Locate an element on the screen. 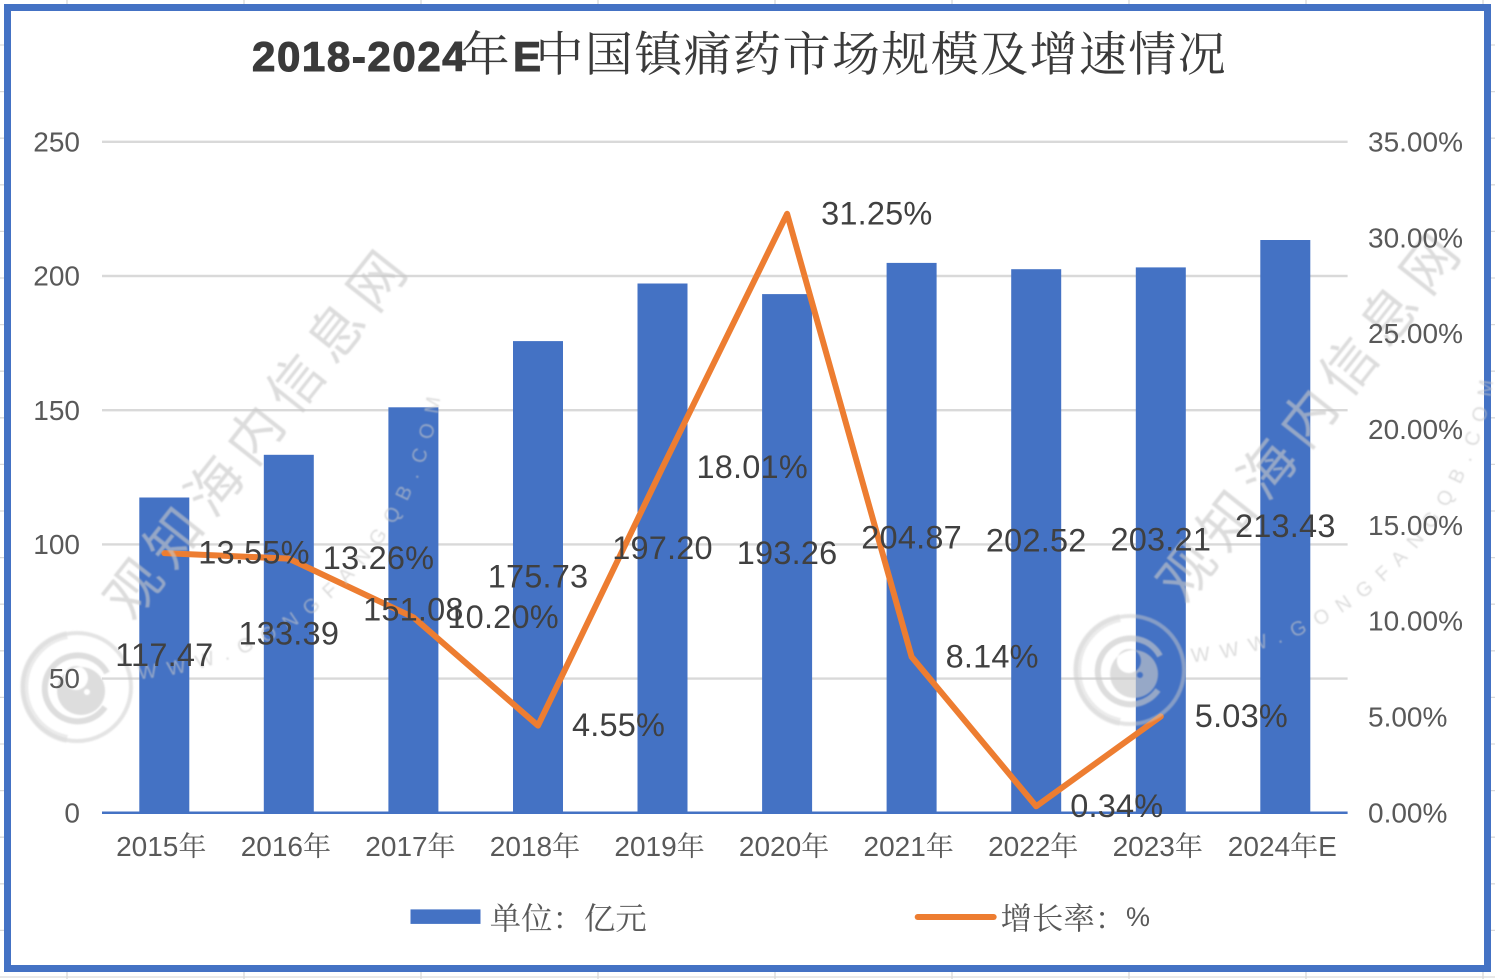 The height and width of the screenshot is (979, 1495). svg-text: 2015 is located at coordinates (147, 846).